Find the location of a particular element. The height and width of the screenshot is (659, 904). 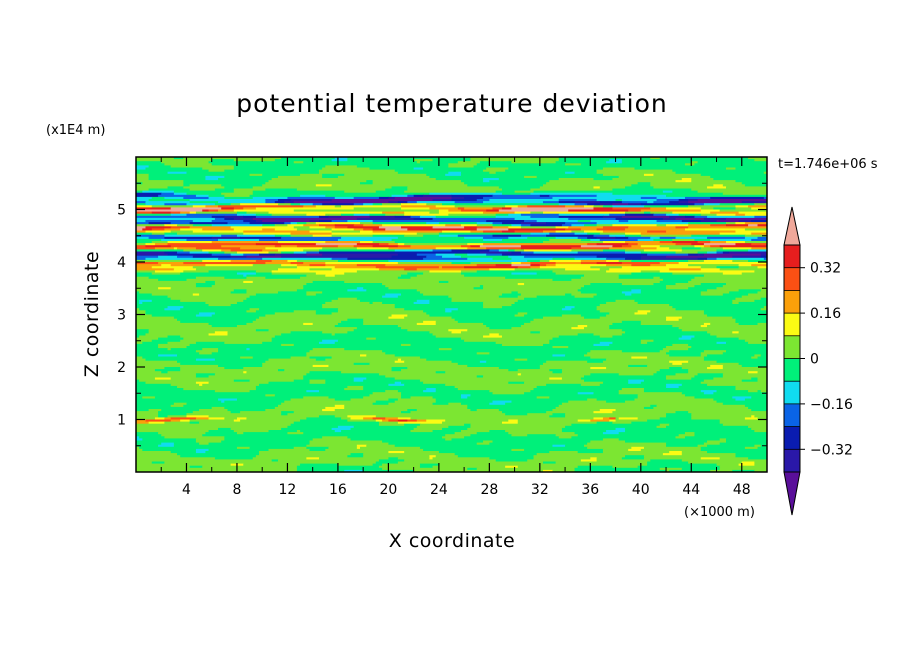

x-tick-label: 24 is located at coordinates (439, 490).